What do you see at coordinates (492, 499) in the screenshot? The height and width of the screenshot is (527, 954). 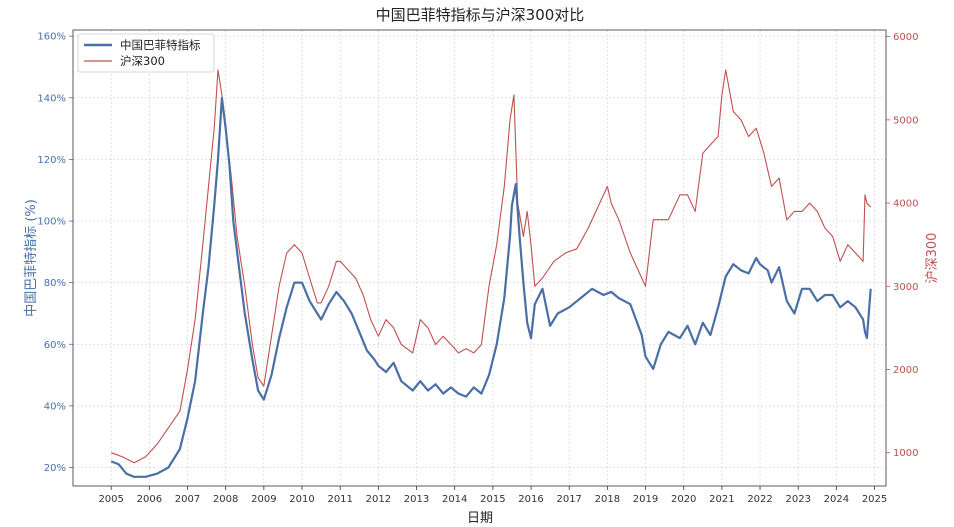 I see `x-tick-label: 2015` at bounding box center [492, 499].